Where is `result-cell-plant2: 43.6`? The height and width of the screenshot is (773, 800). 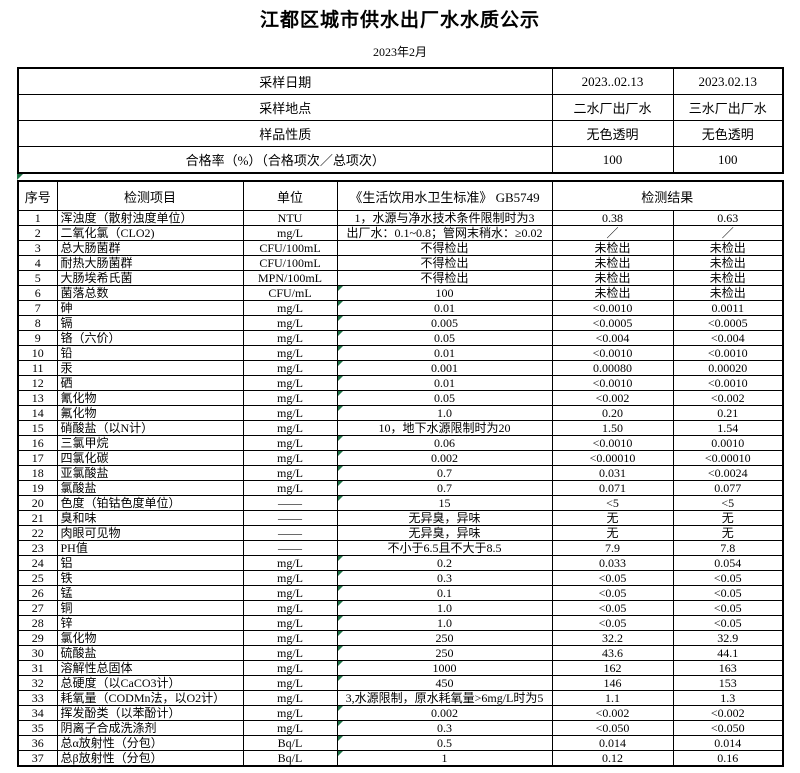 result-cell-plant2: 43.6 is located at coordinates (612, 653).